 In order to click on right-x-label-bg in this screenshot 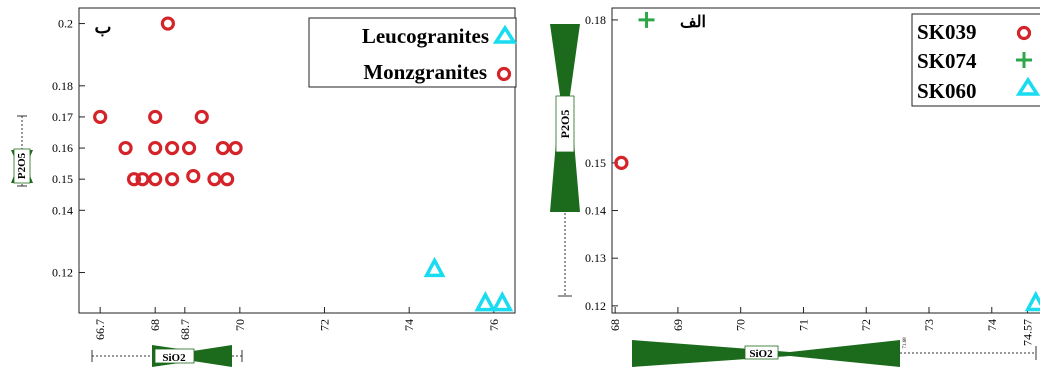, I will do `click(761, 352)`.